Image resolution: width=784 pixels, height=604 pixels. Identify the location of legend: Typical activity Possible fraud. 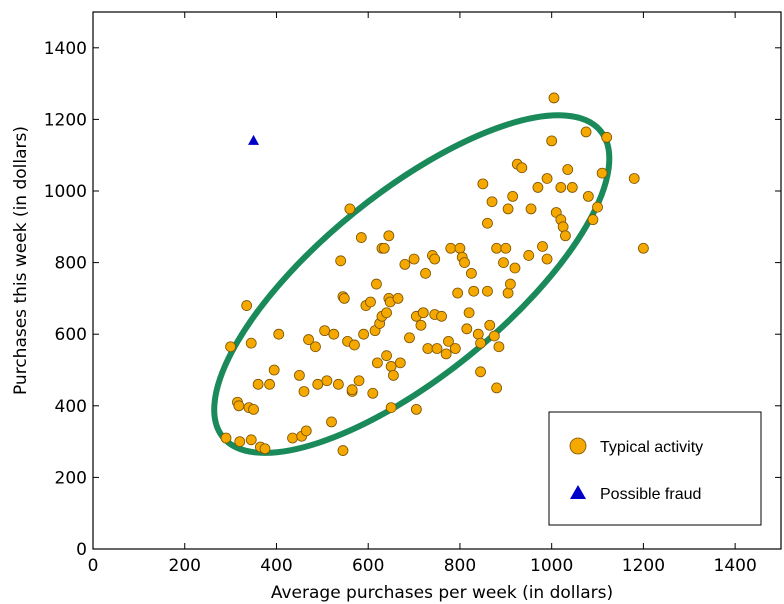
(655, 468).